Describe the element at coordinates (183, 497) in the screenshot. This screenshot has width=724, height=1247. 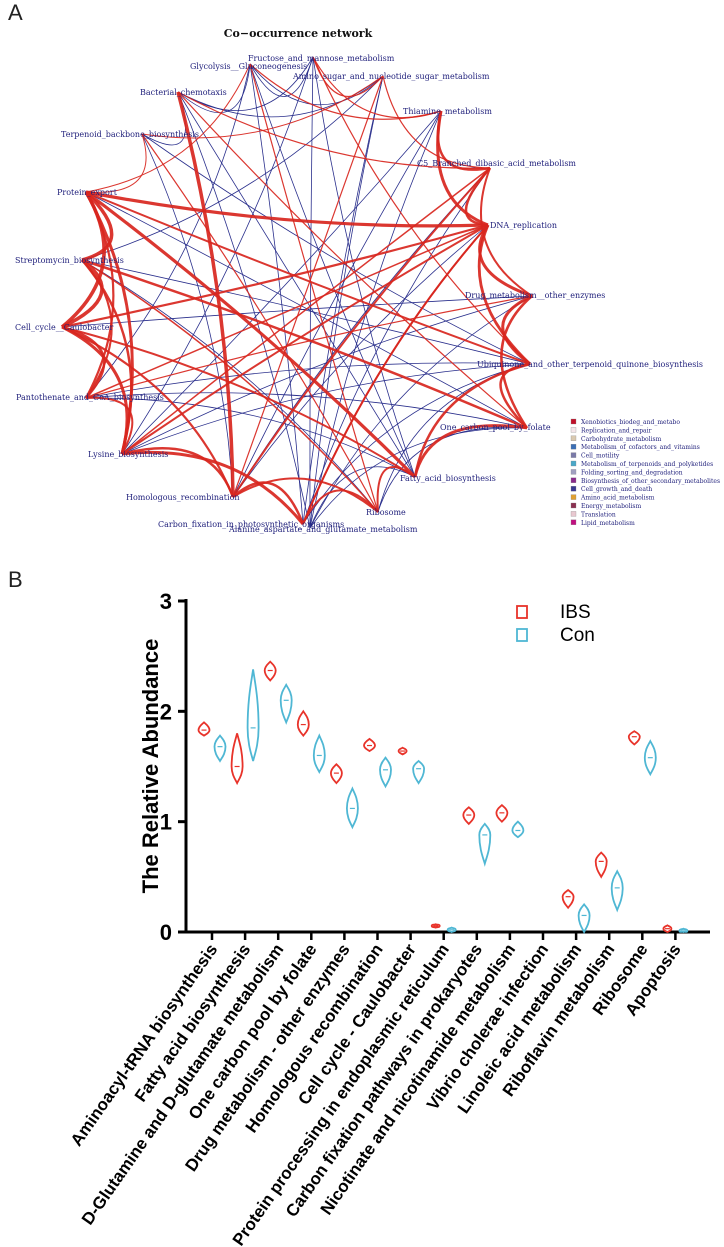
I see `node-label-homologous-recombination: Homologous_recombination` at that location.